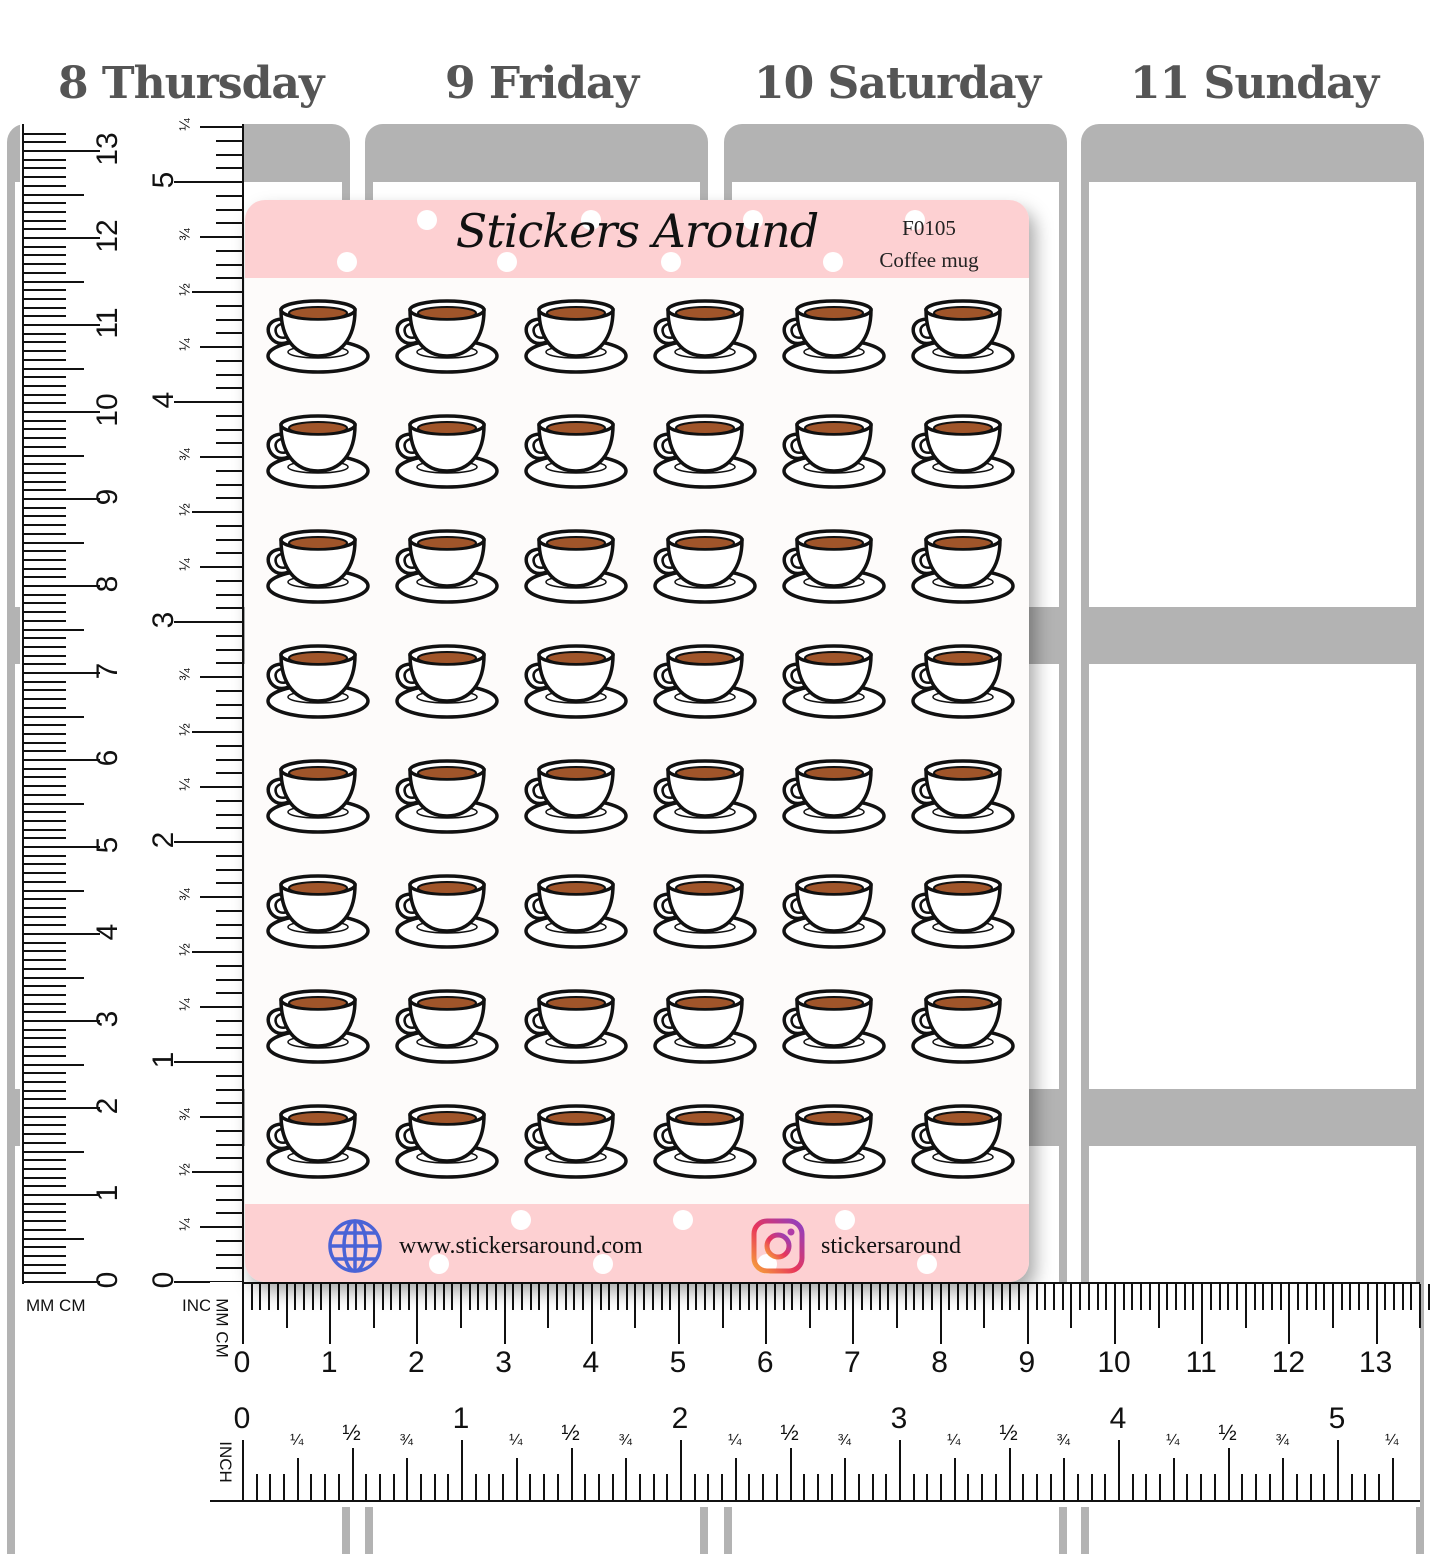  I want to click on website-link: www.stickersaround.com, so click(485, 1246).